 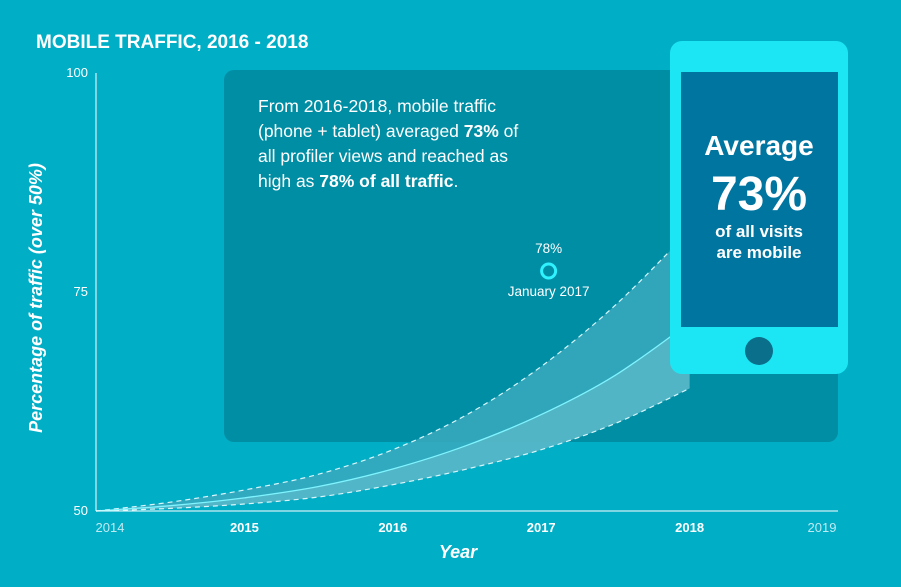 I want to click on phone-text-average: Average, so click(x=758, y=145).